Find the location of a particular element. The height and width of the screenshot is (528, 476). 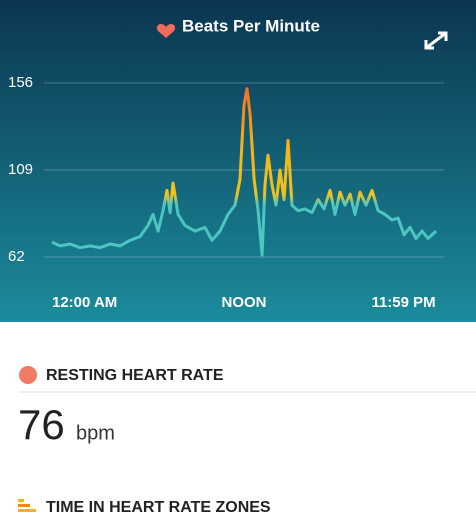

resting-unit: bpm is located at coordinates (95, 433).